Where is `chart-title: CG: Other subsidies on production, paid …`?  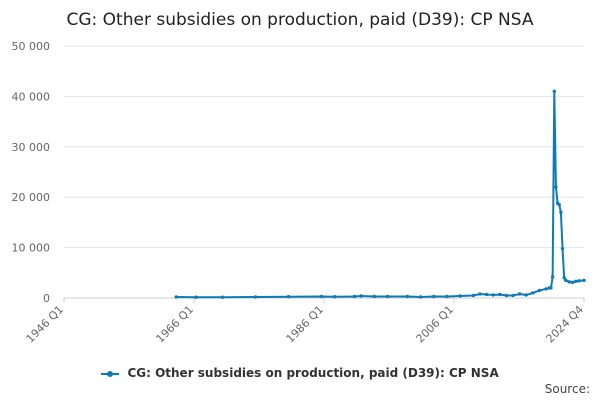 chart-title: CG: Other subsidies on production, paid … is located at coordinates (300, 20).